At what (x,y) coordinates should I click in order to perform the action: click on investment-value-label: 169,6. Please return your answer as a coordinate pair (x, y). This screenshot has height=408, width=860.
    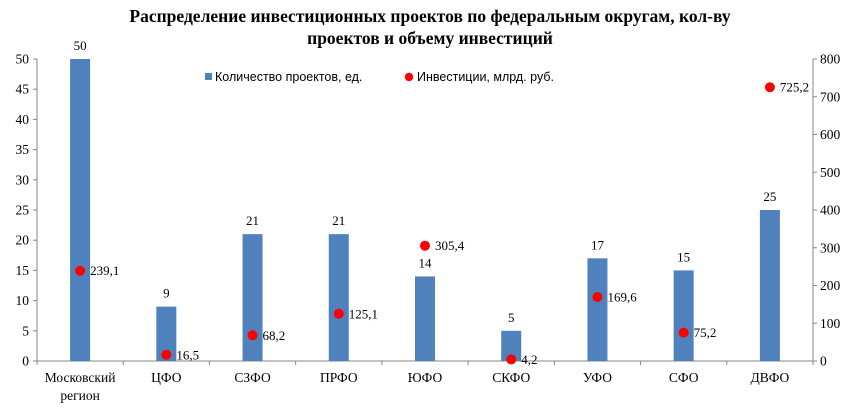
    Looking at the image, I should click on (622, 296).